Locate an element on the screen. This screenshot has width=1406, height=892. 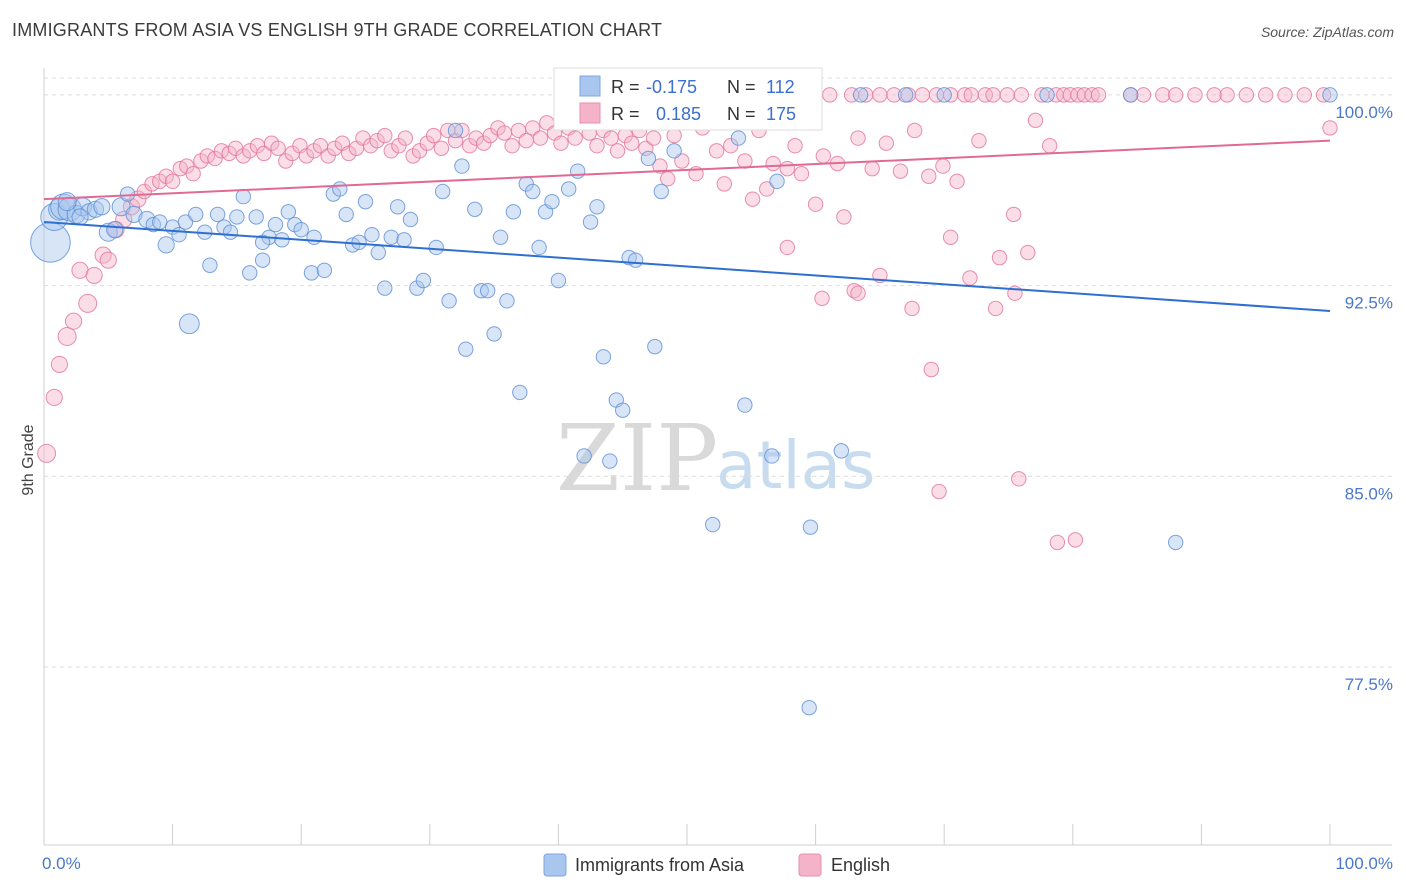
x-tick-label-end: 100.0% is located at coordinates (1364, 863).